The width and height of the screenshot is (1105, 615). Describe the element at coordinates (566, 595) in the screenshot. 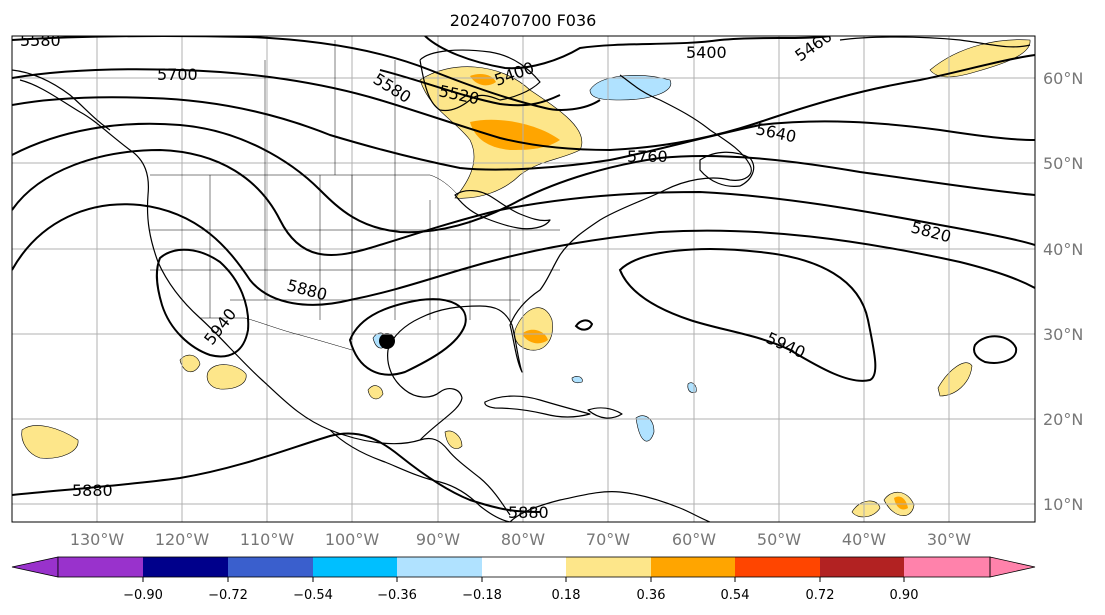

I see `colorbar-tick-label: 0.18` at that location.